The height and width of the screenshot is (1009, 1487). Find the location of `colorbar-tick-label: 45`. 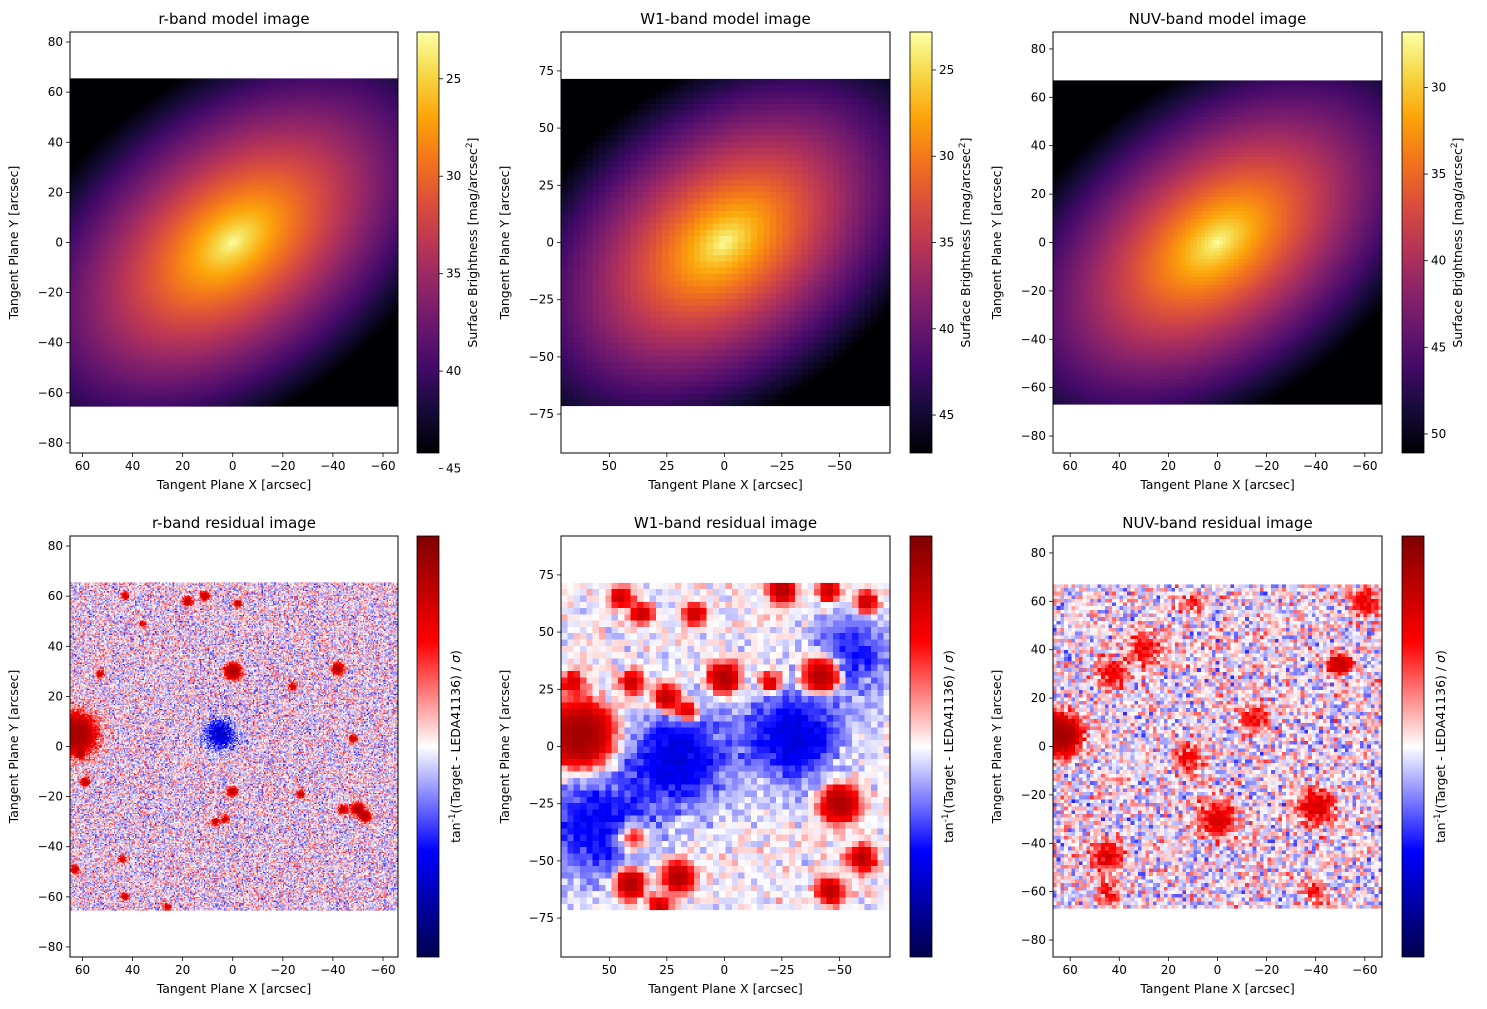

colorbar-tick-label: 45 is located at coordinates (1438, 347).